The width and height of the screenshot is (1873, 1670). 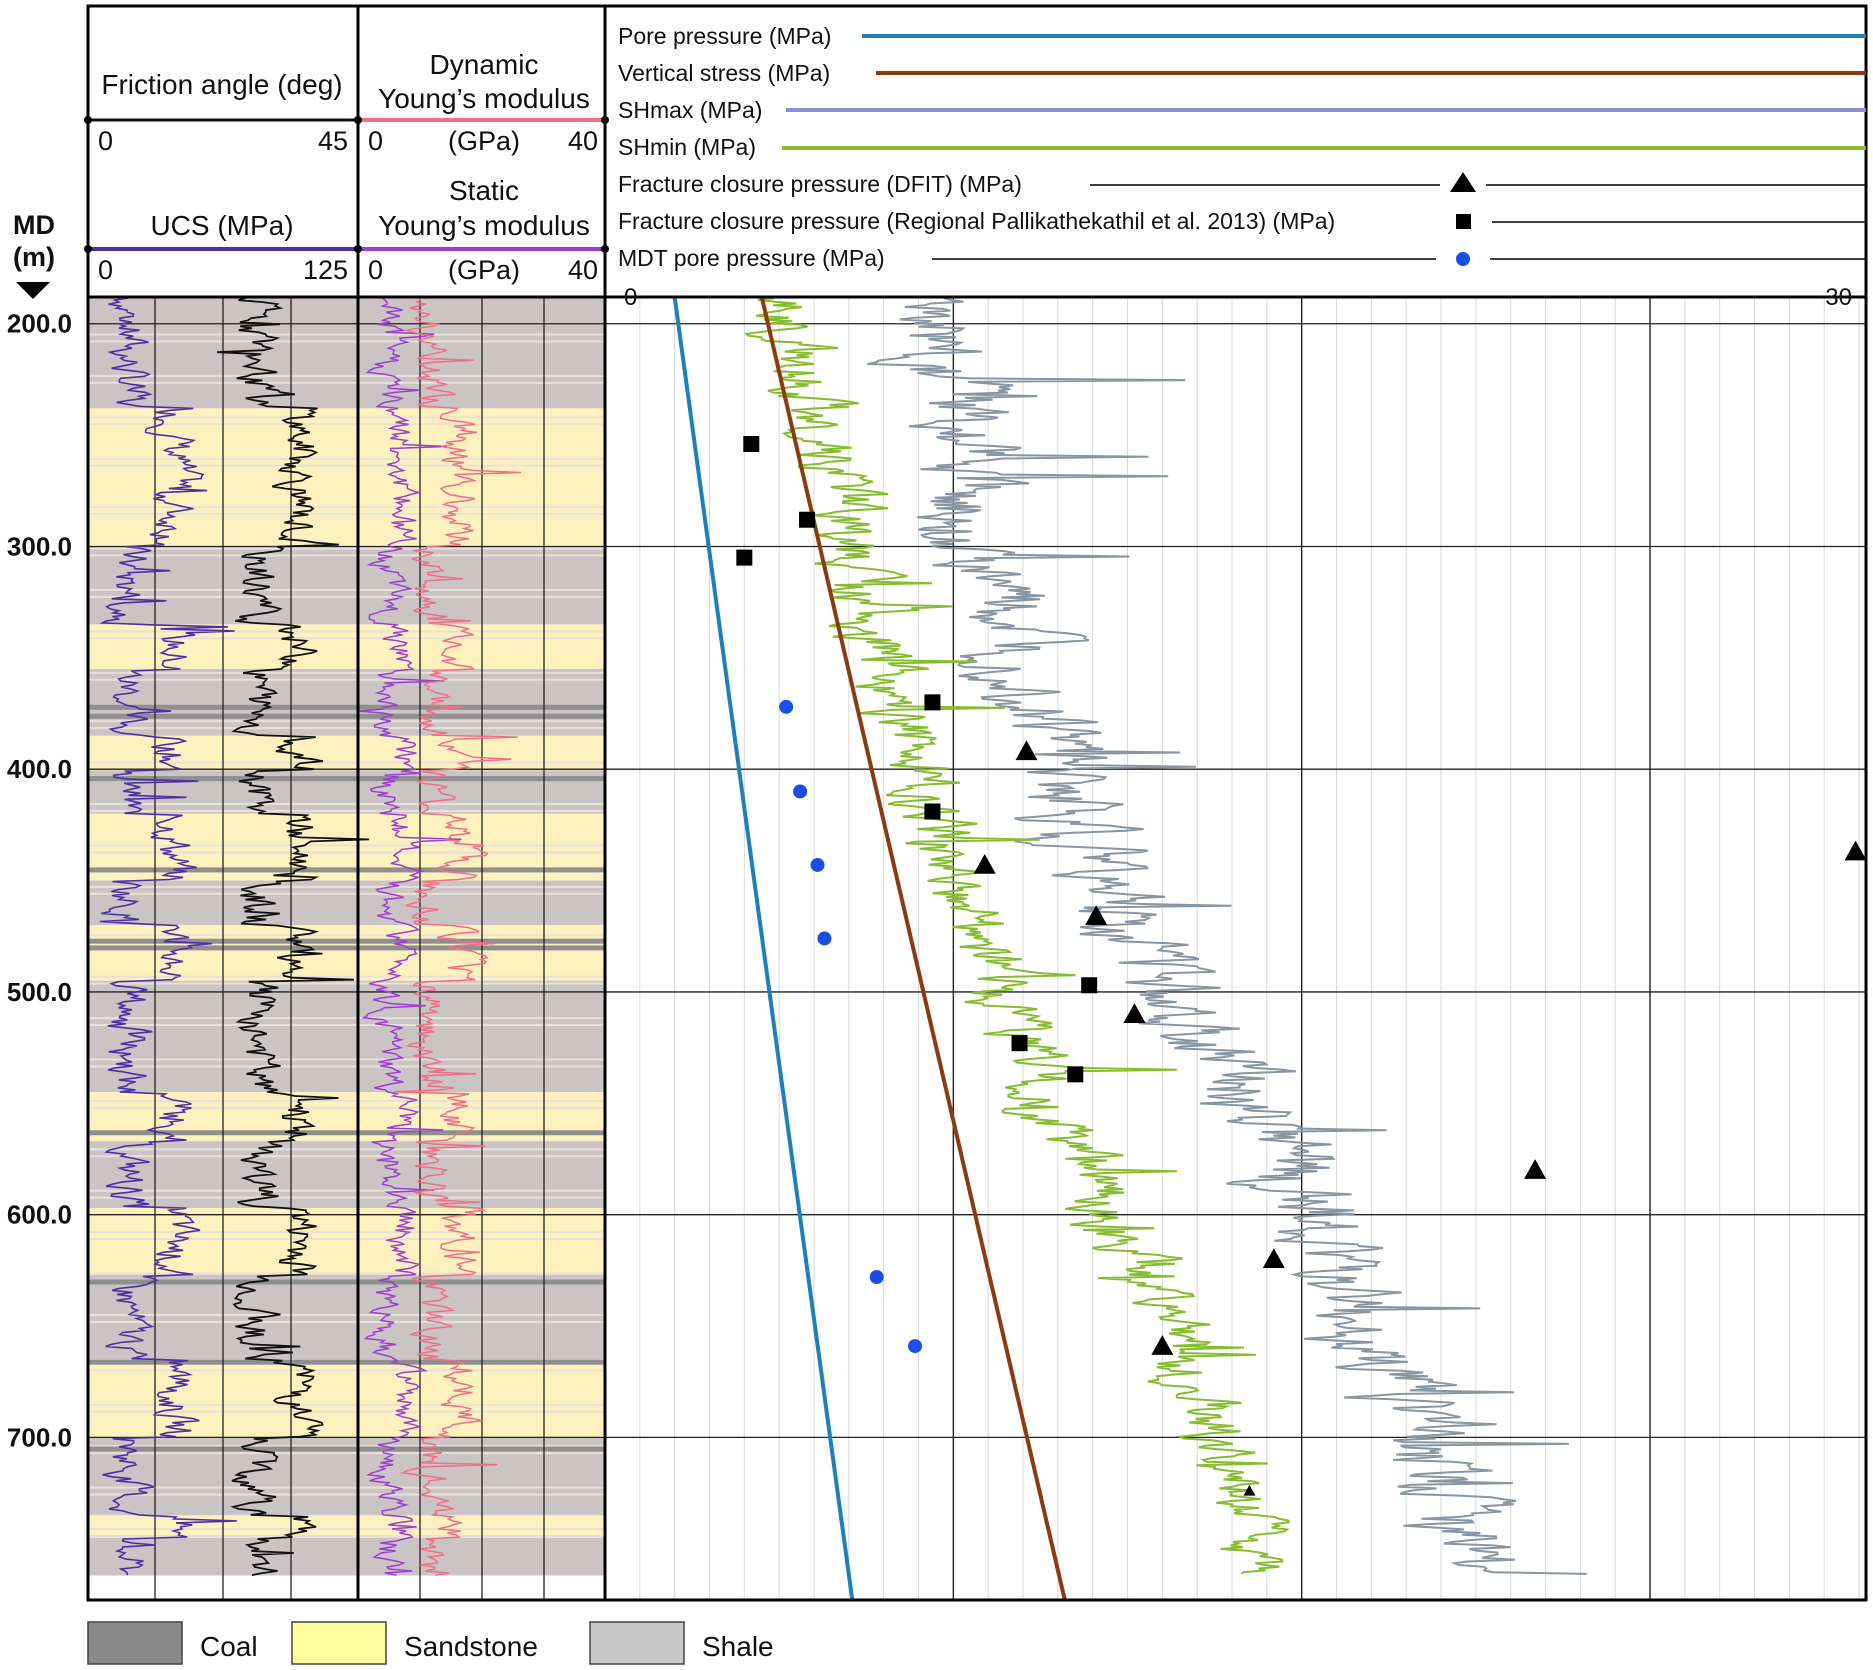 I want to click on ucs-min: 0, so click(x=105, y=270).